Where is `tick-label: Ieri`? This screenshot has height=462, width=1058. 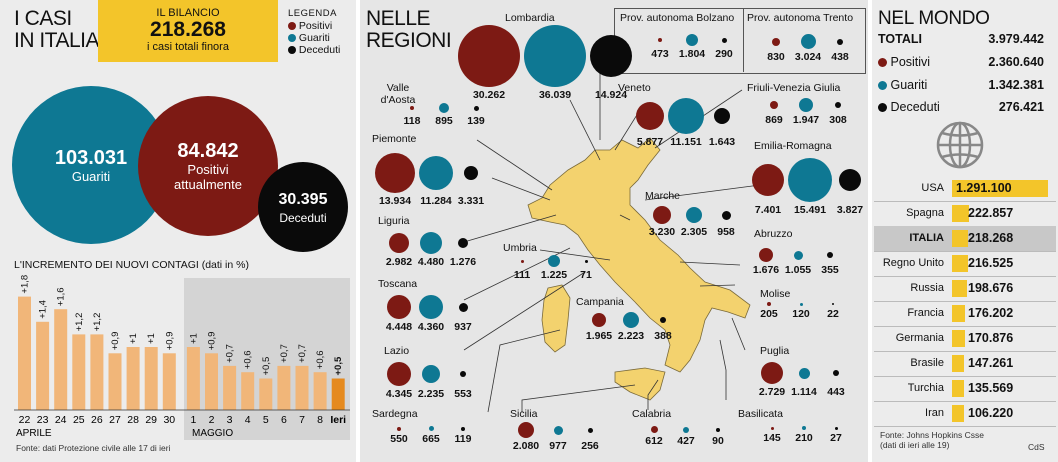
tick-label: Ieri is located at coordinates (338, 420).